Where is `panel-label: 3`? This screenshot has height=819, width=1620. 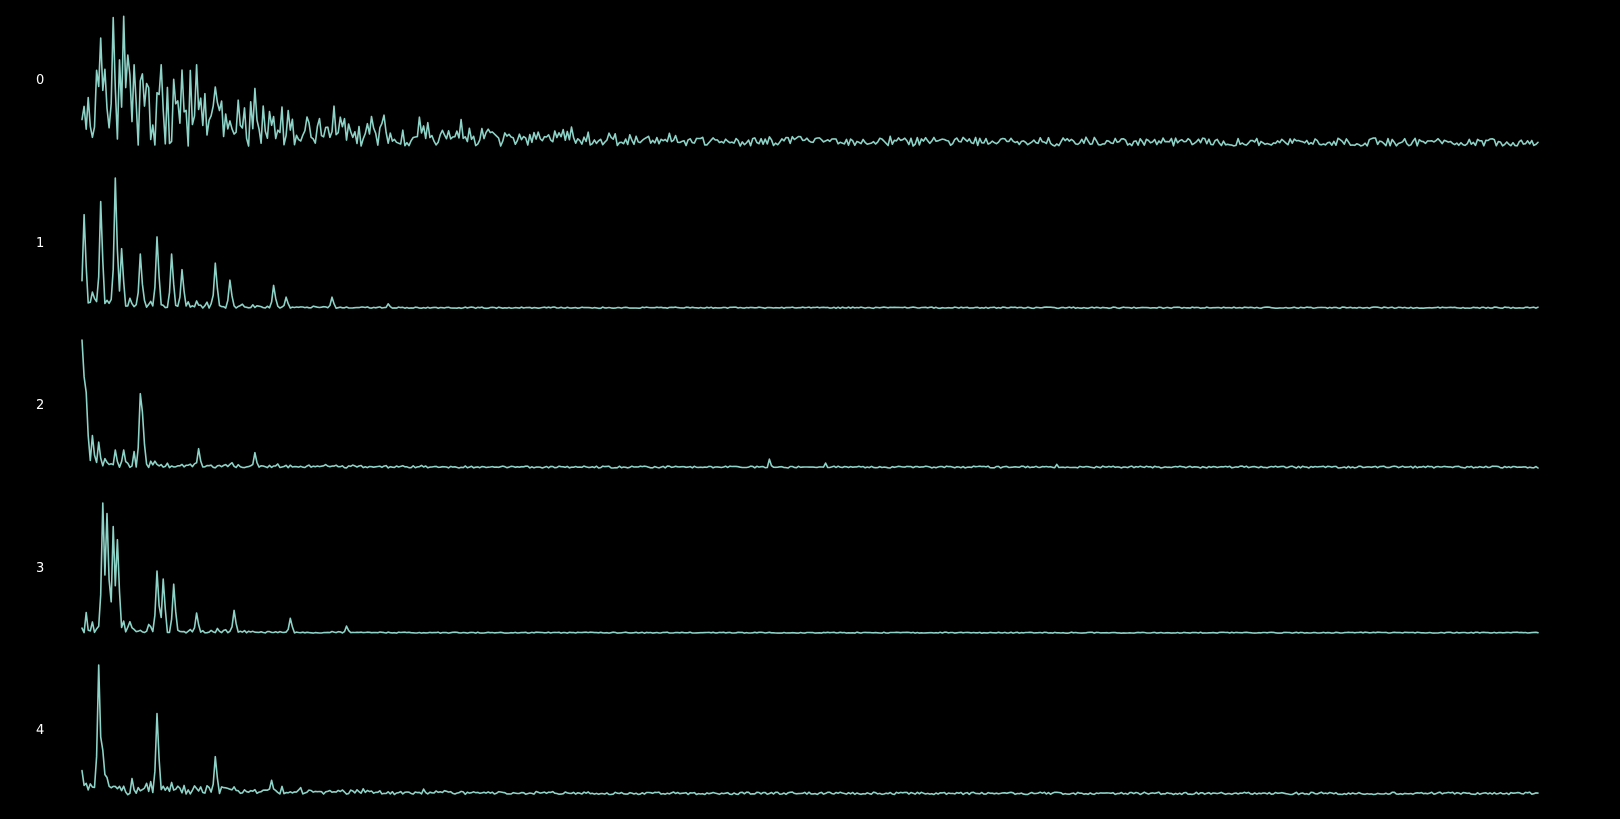
panel-label: 3 is located at coordinates (40, 568).